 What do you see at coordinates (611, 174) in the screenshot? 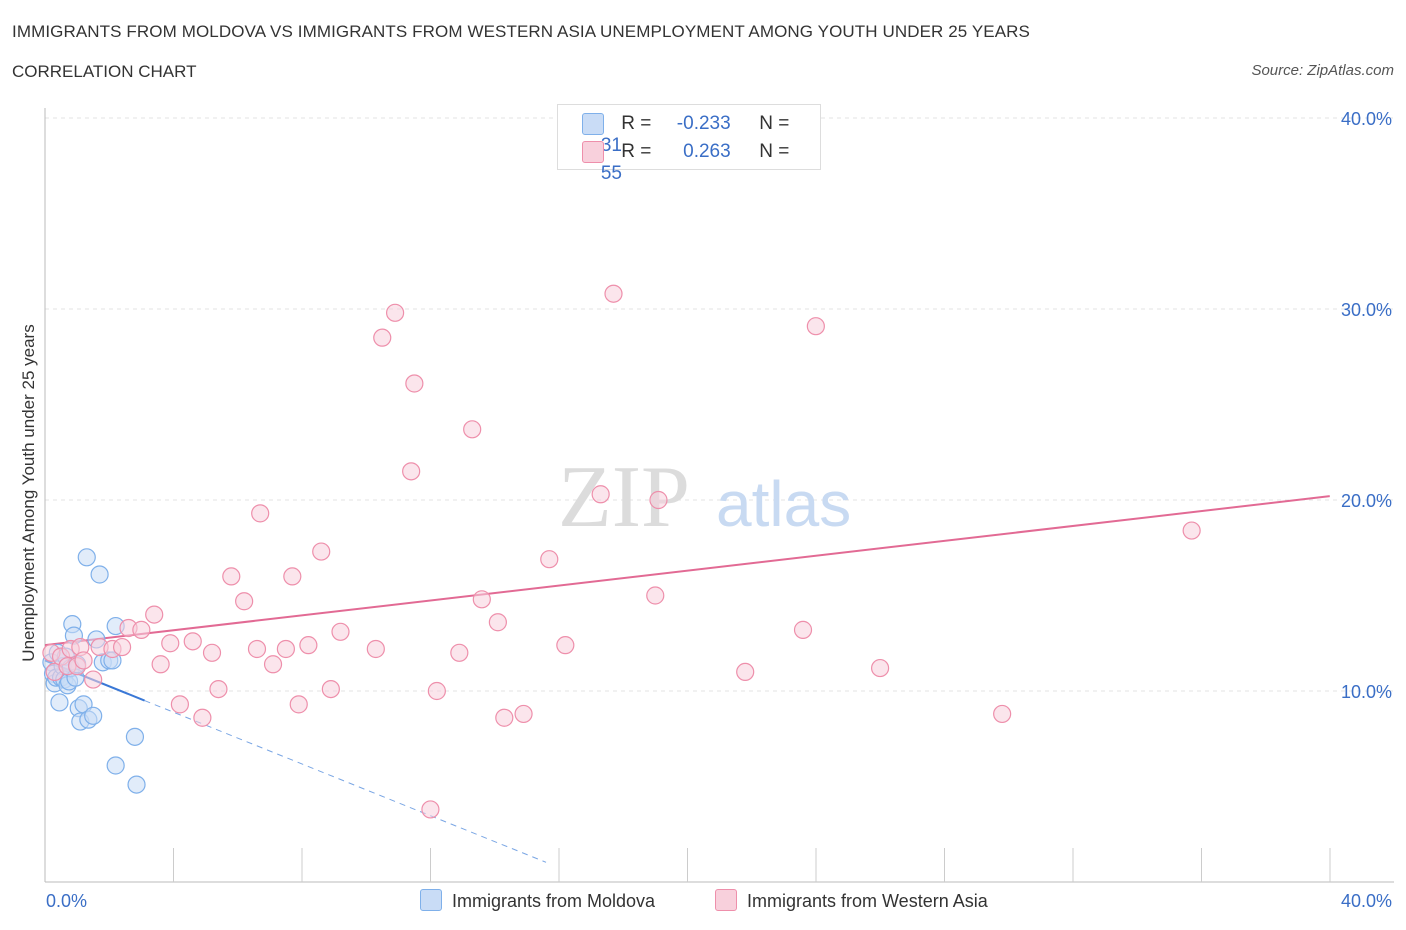
I see `n-value: 55` at bounding box center [611, 174].